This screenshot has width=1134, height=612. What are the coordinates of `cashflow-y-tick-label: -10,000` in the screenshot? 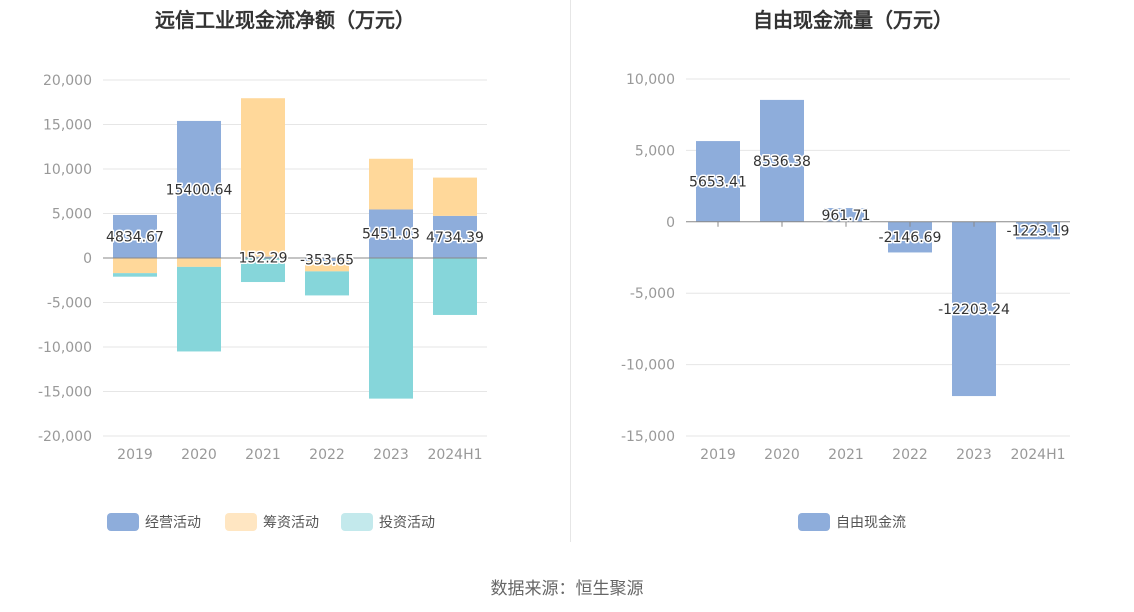 It's located at (65, 348).